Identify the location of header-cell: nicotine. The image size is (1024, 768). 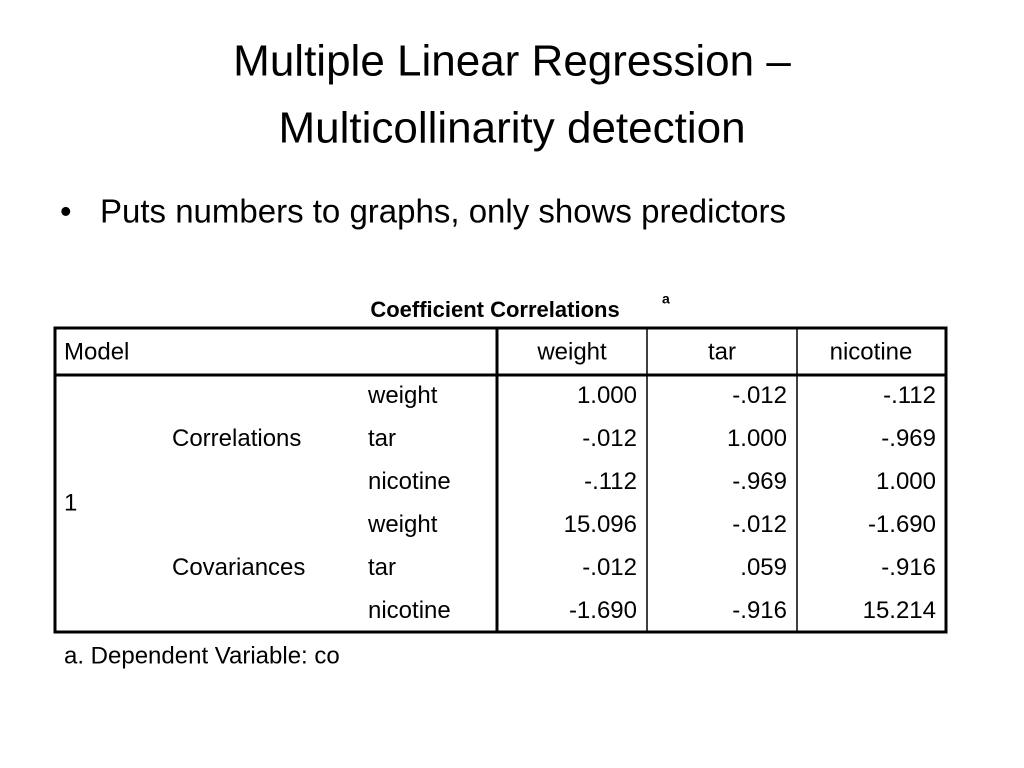
(871, 351).